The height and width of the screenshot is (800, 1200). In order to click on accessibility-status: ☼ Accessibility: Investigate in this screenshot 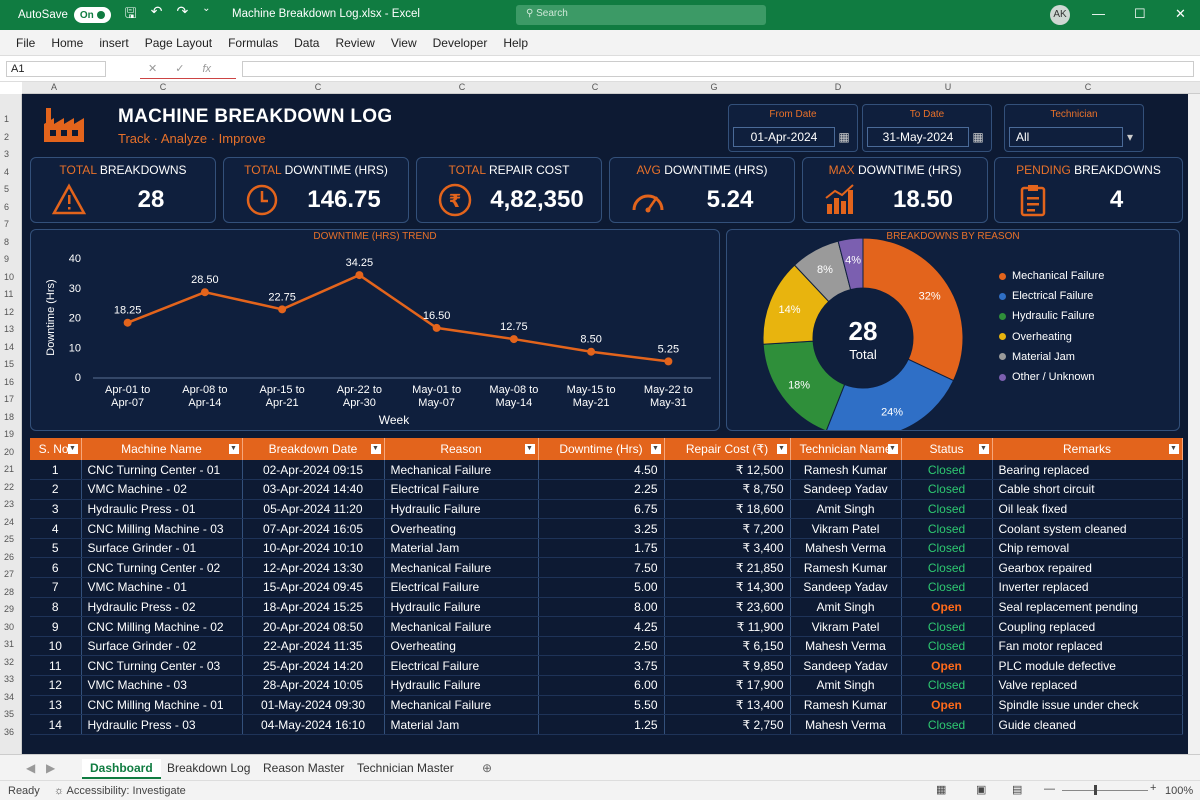, I will do `click(120, 791)`.